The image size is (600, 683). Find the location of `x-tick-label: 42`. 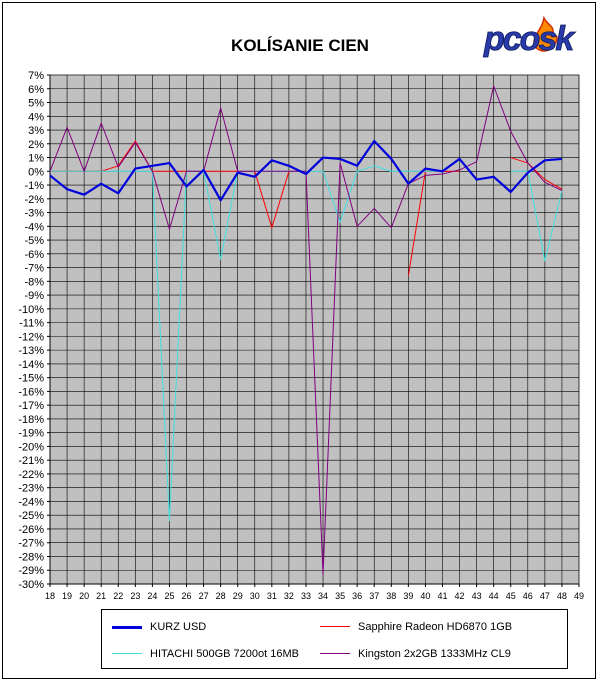

x-tick-label: 42 is located at coordinates (460, 596).